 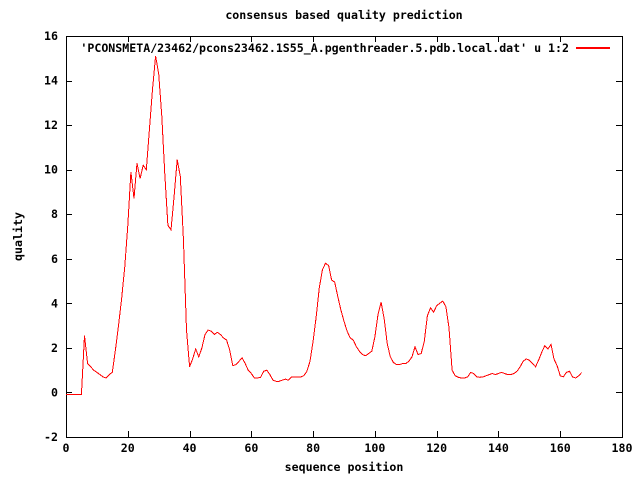 I want to click on x-tick-label: 140, so click(x=498, y=448).